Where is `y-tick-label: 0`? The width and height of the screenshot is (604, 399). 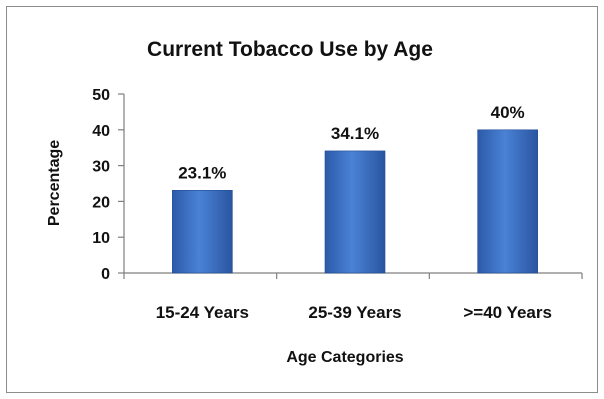
y-tick-label: 0 is located at coordinates (105, 274).